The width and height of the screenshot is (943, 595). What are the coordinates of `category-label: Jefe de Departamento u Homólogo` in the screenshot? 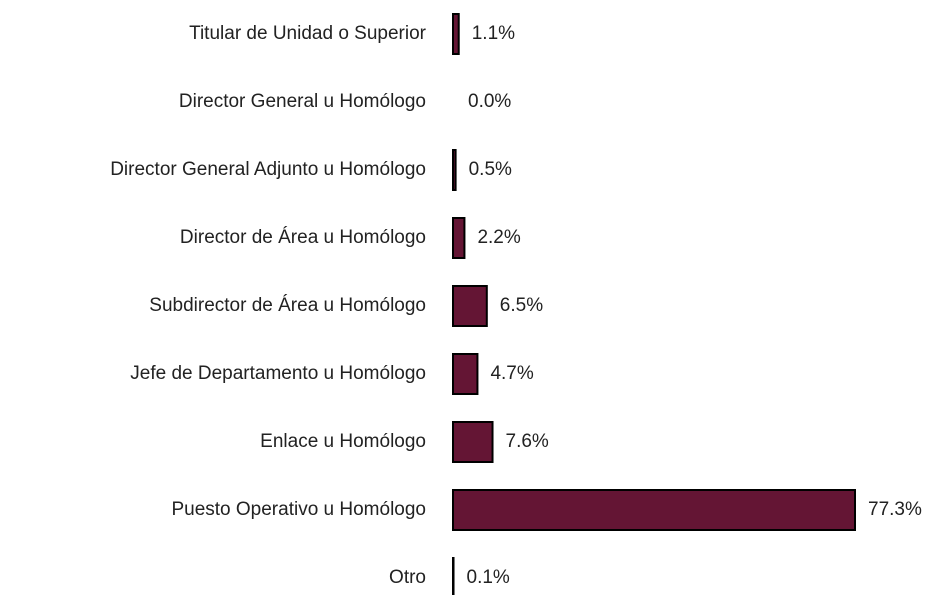 It's located at (278, 373).